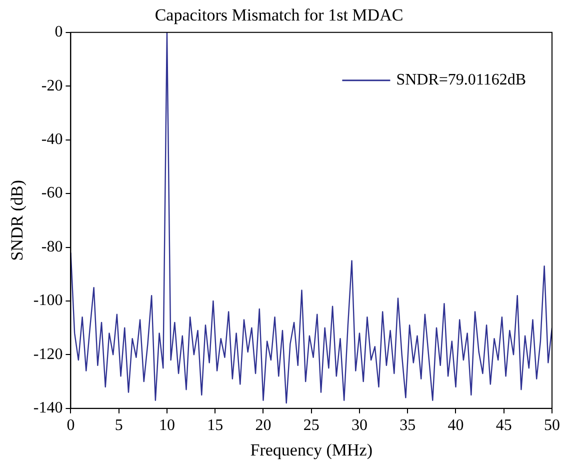 Image resolution: width=570 pixels, height=467 pixels. What do you see at coordinates (48, 354) in the screenshot?
I see `y-tick-label: -120` at bounding box center [48, 354].